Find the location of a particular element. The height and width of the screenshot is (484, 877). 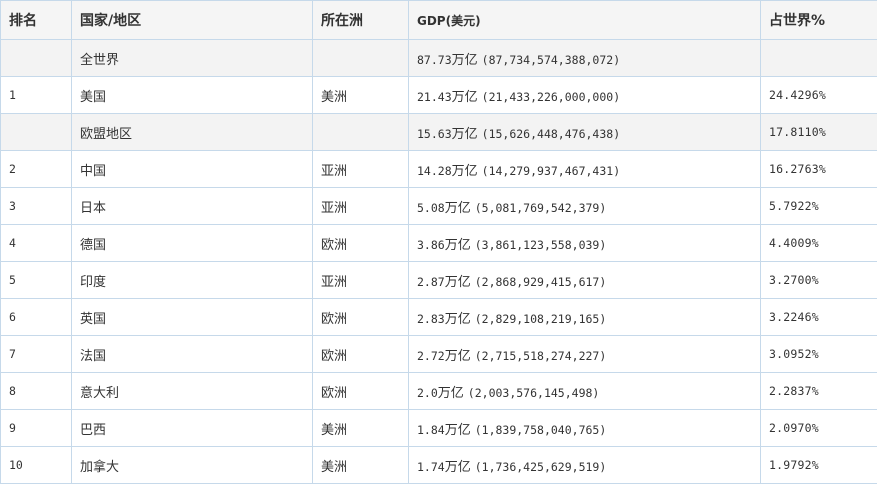

gdp-short-value: 21.43 is located at coordinates (434, 96).